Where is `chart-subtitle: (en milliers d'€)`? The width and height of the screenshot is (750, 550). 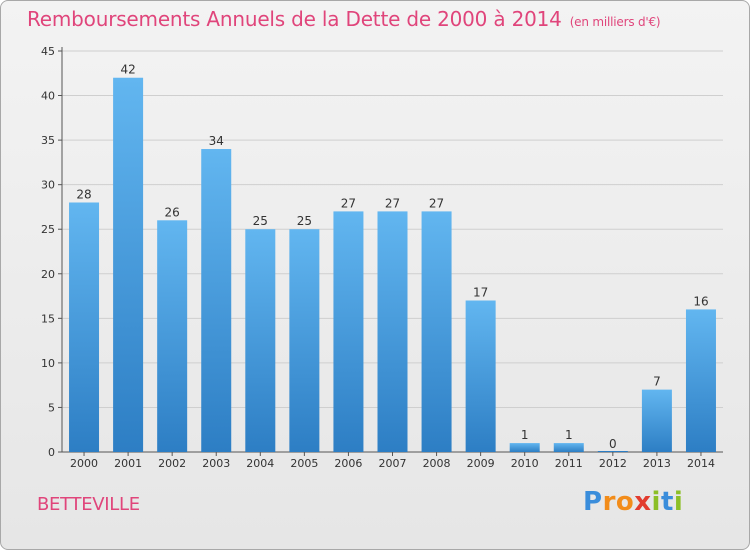 chart-subtitle: (en milliers d'€) is located at coordinates (615, 22).